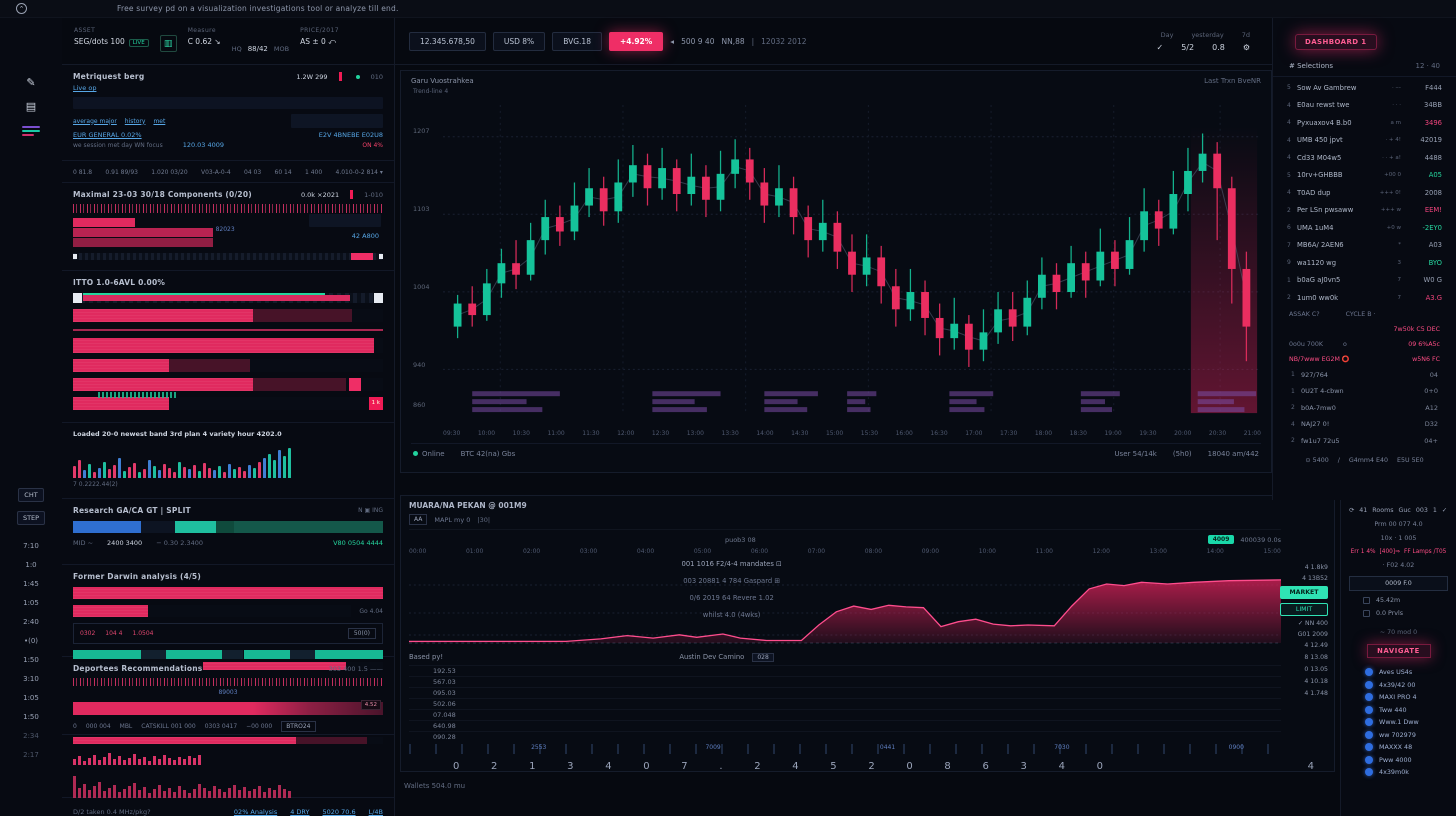 This screenshot has width=1456, height=816. Describe the element at coordinates (228, 298) in the screenshot. I see `depth-slider` at that location.